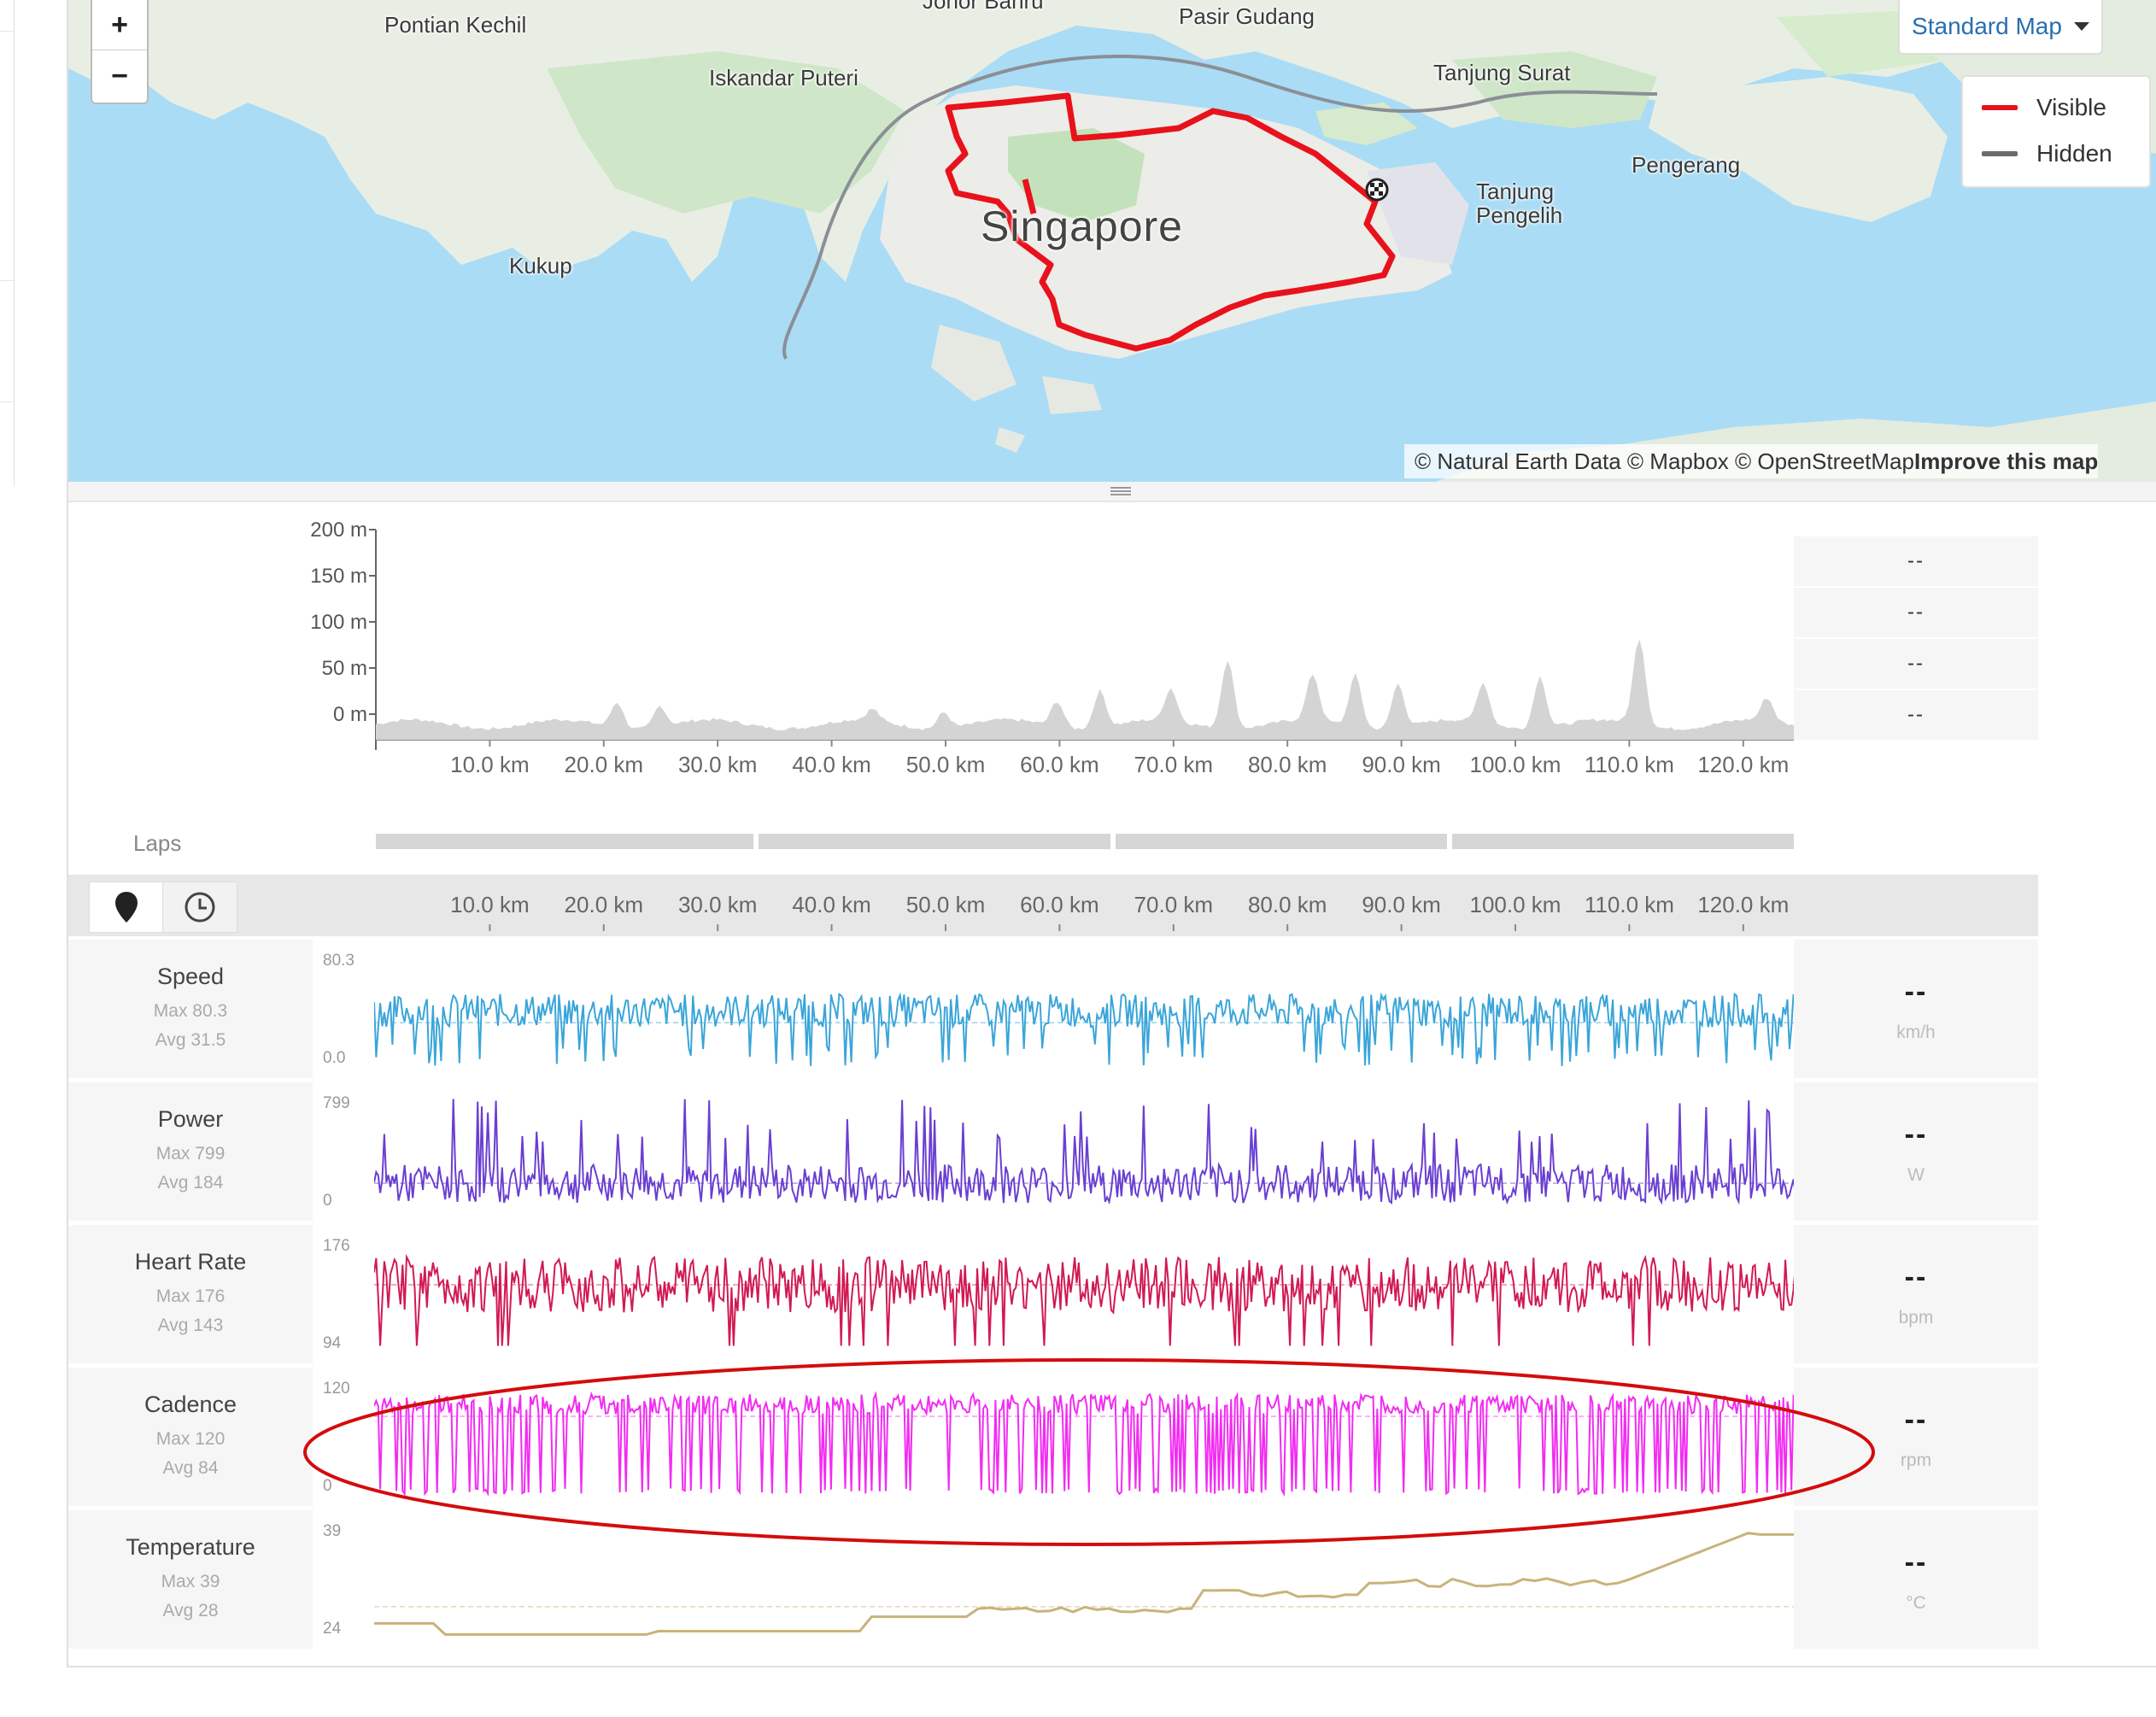  I want to click on stream-max: Max 120, so click(191, 1439).